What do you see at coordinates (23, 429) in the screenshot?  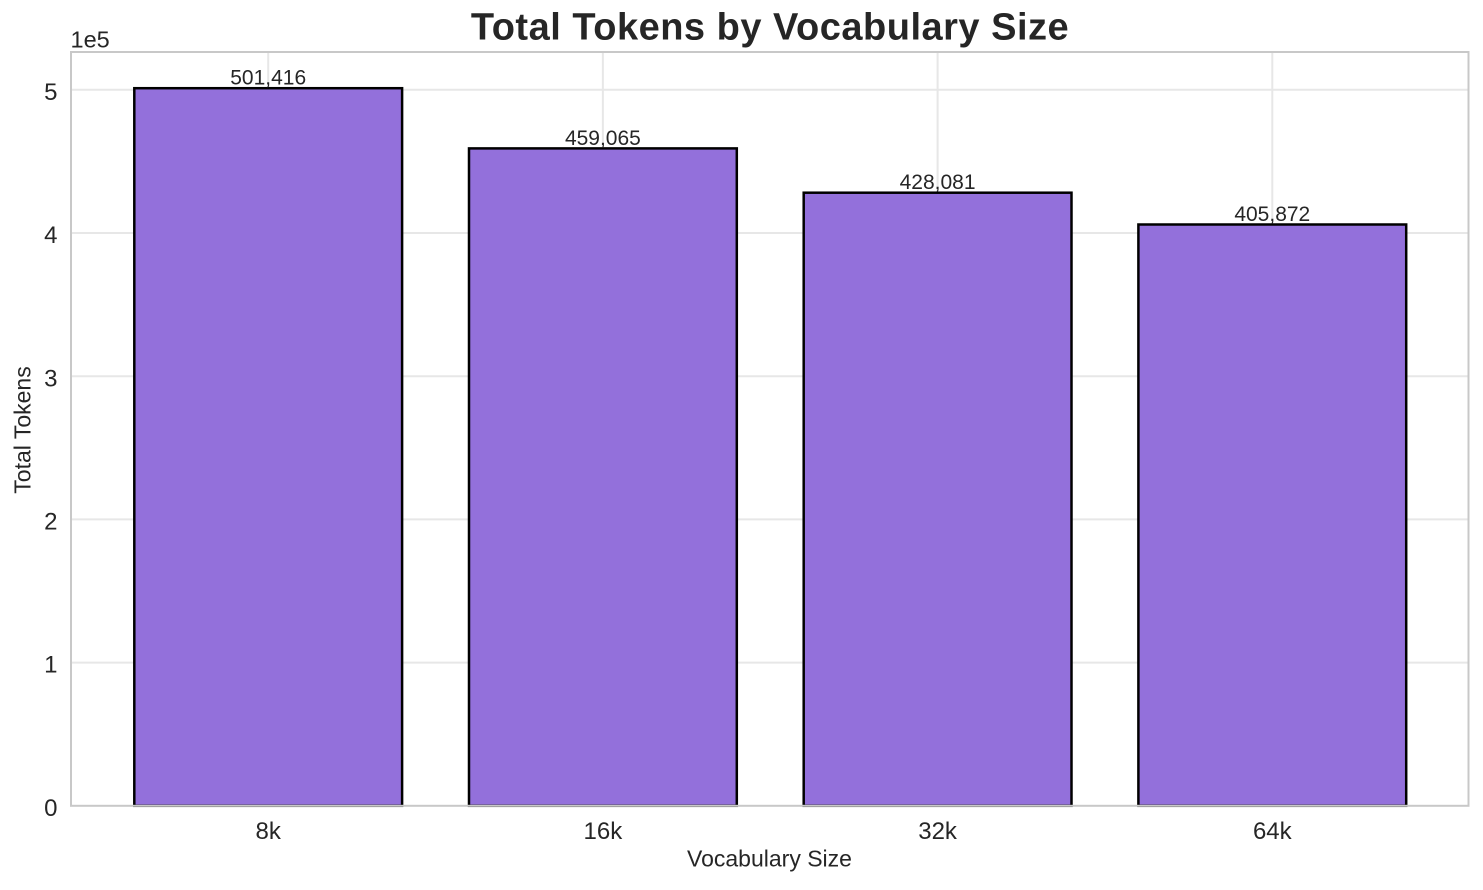 I see `svg-text: Total Tokens` at bounding box center [23, 429].